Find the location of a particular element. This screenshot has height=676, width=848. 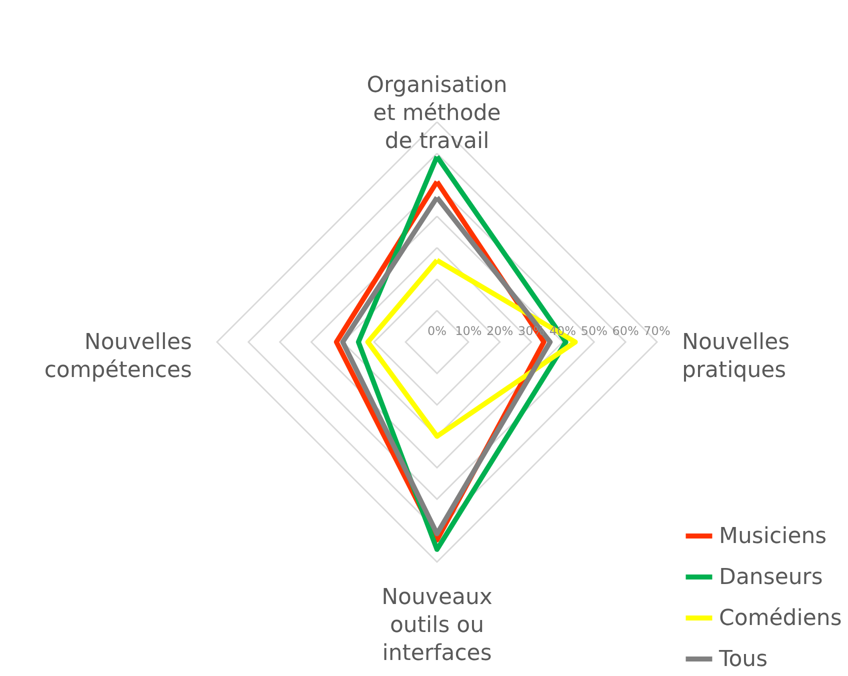

y-tick-label: 60% is located at coordinates (625, 331).